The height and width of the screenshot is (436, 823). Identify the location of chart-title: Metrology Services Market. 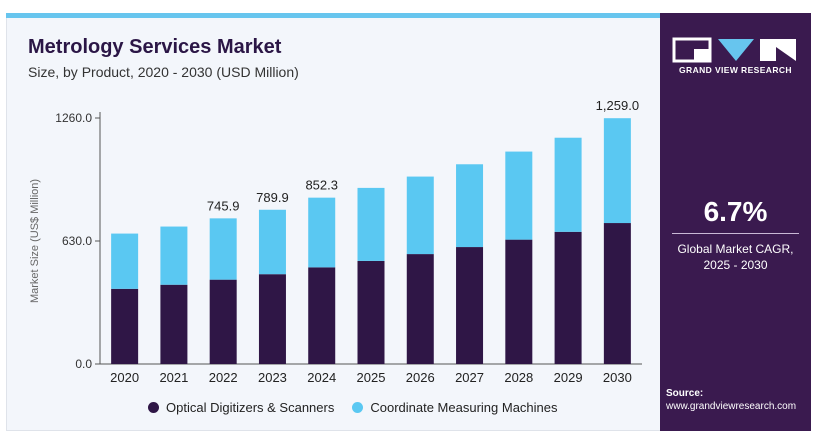
(155, 47).